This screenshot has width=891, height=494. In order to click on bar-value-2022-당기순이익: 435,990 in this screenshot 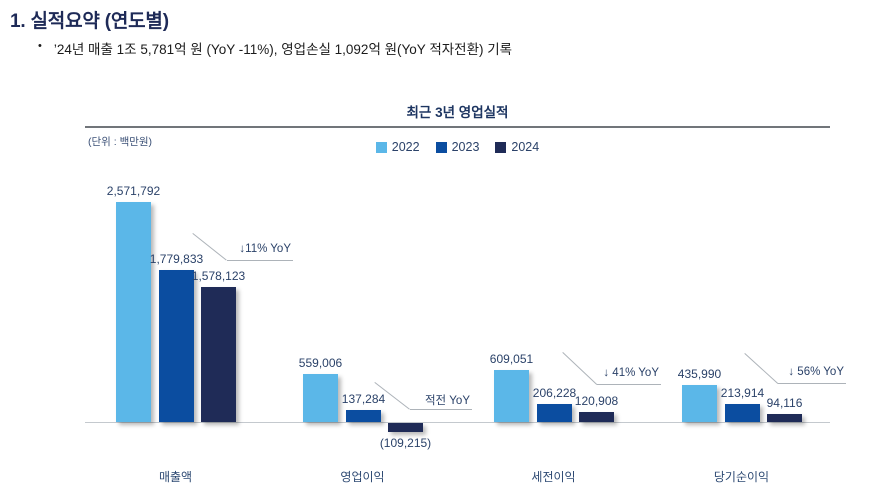, I will do `click(699, 374)`.